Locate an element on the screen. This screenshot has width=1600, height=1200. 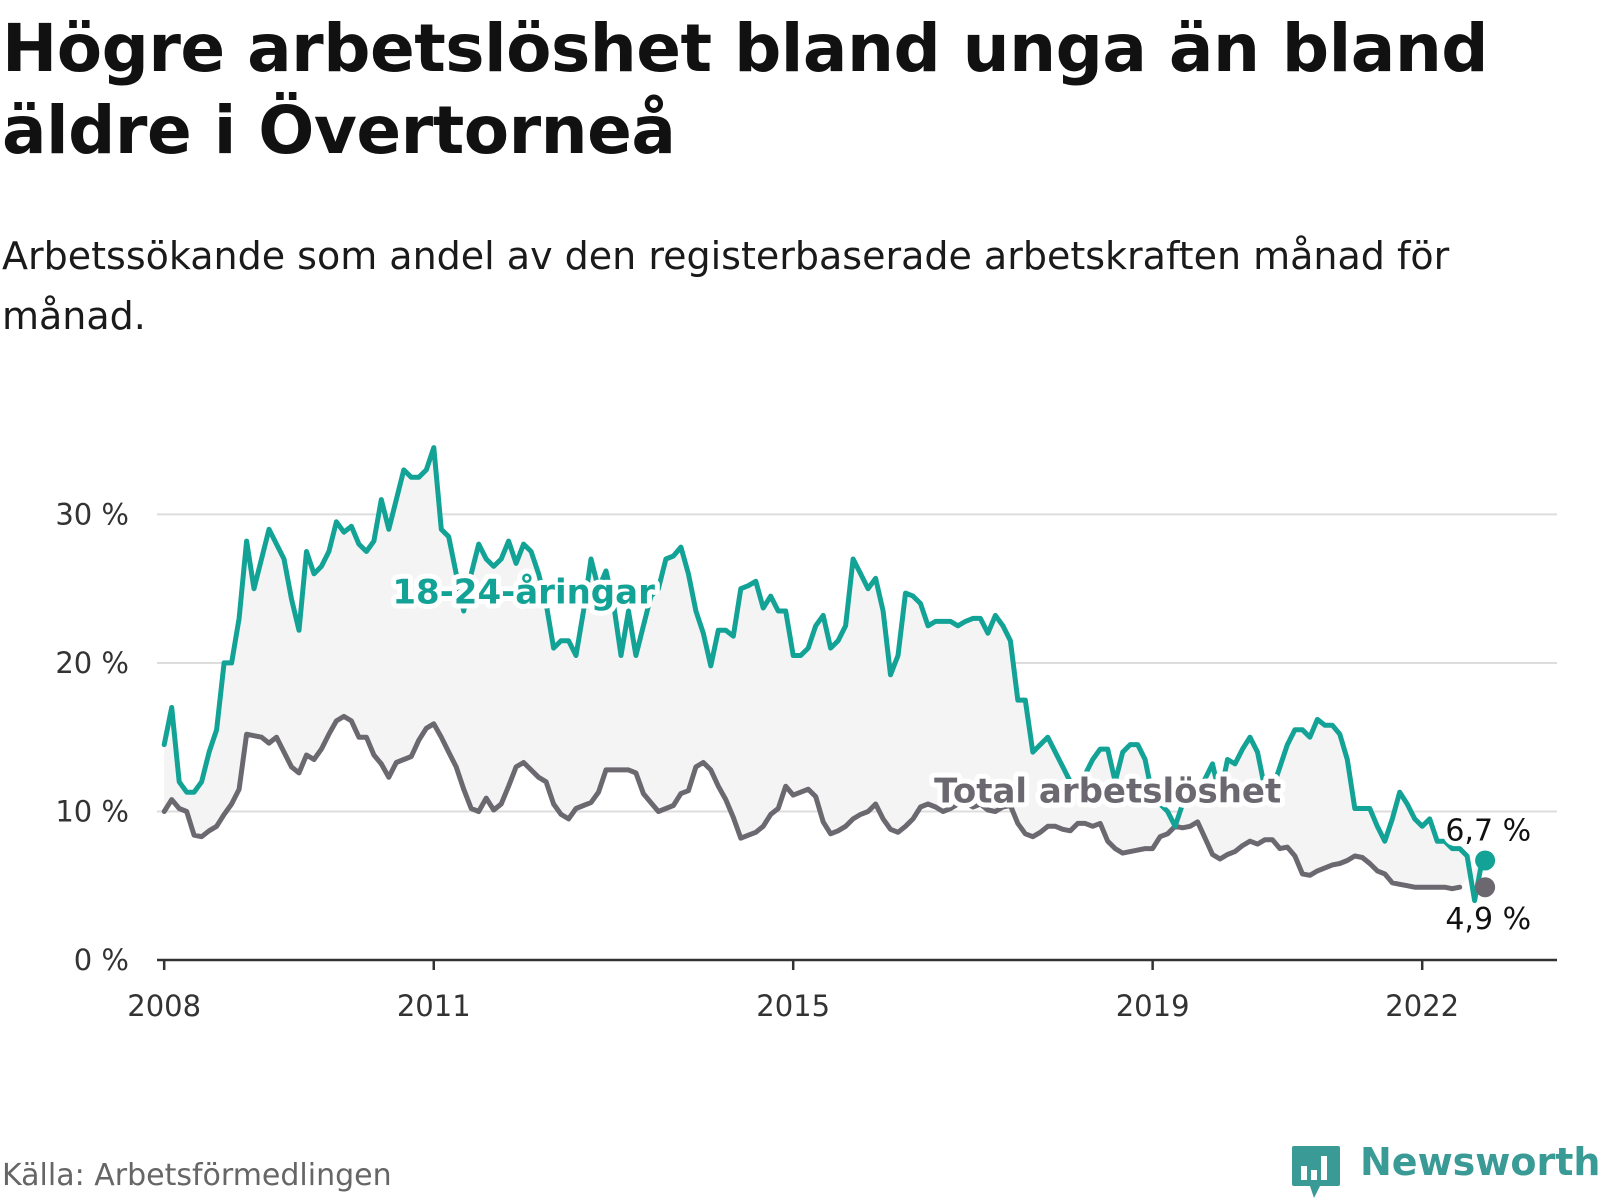
brand-name: Newsworthy is located at coordinates (1480, 1162).